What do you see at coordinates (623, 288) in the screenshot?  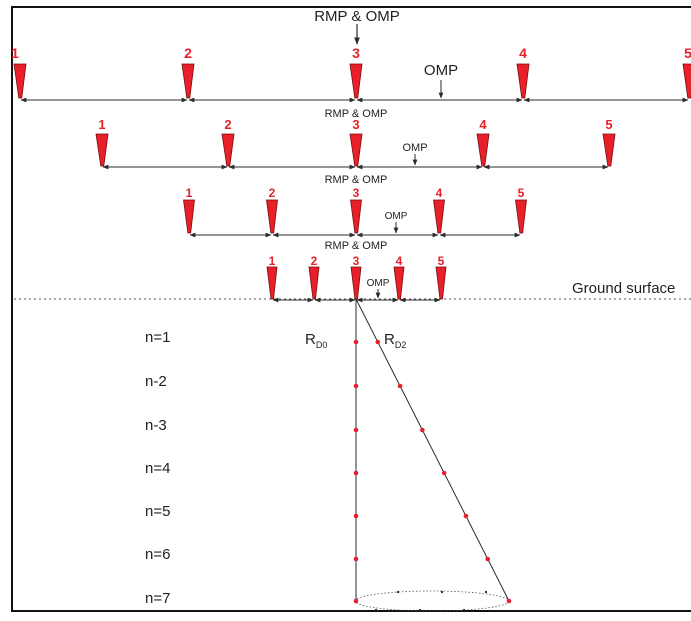 I see `ground-surface-label: Ground surface` at bounding box center [623, 288].